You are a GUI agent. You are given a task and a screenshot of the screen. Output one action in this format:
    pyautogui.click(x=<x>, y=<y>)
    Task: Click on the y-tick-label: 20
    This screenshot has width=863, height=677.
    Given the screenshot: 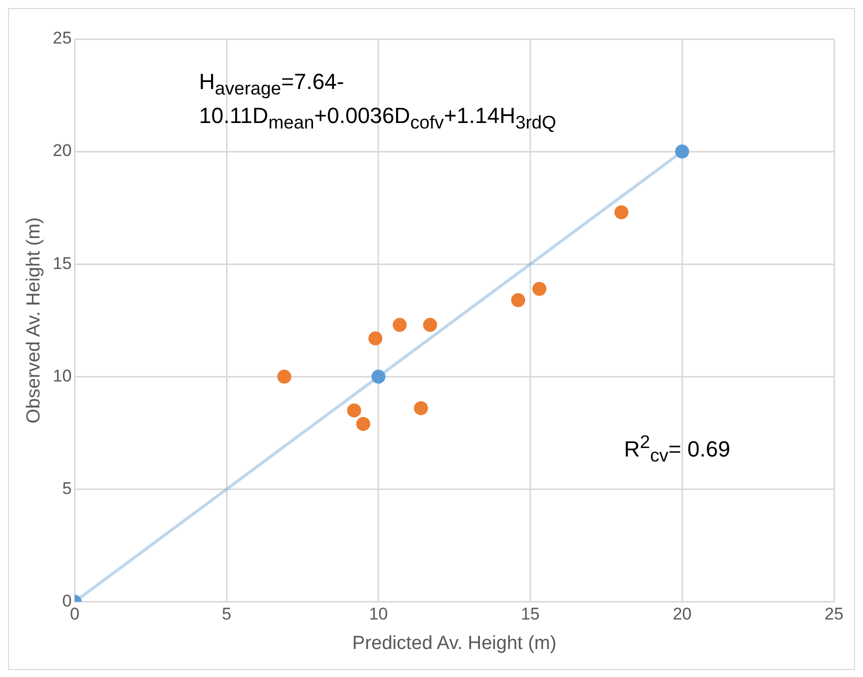 What is the action you would take?
    pyautogui.click(x=62, y=150)
    